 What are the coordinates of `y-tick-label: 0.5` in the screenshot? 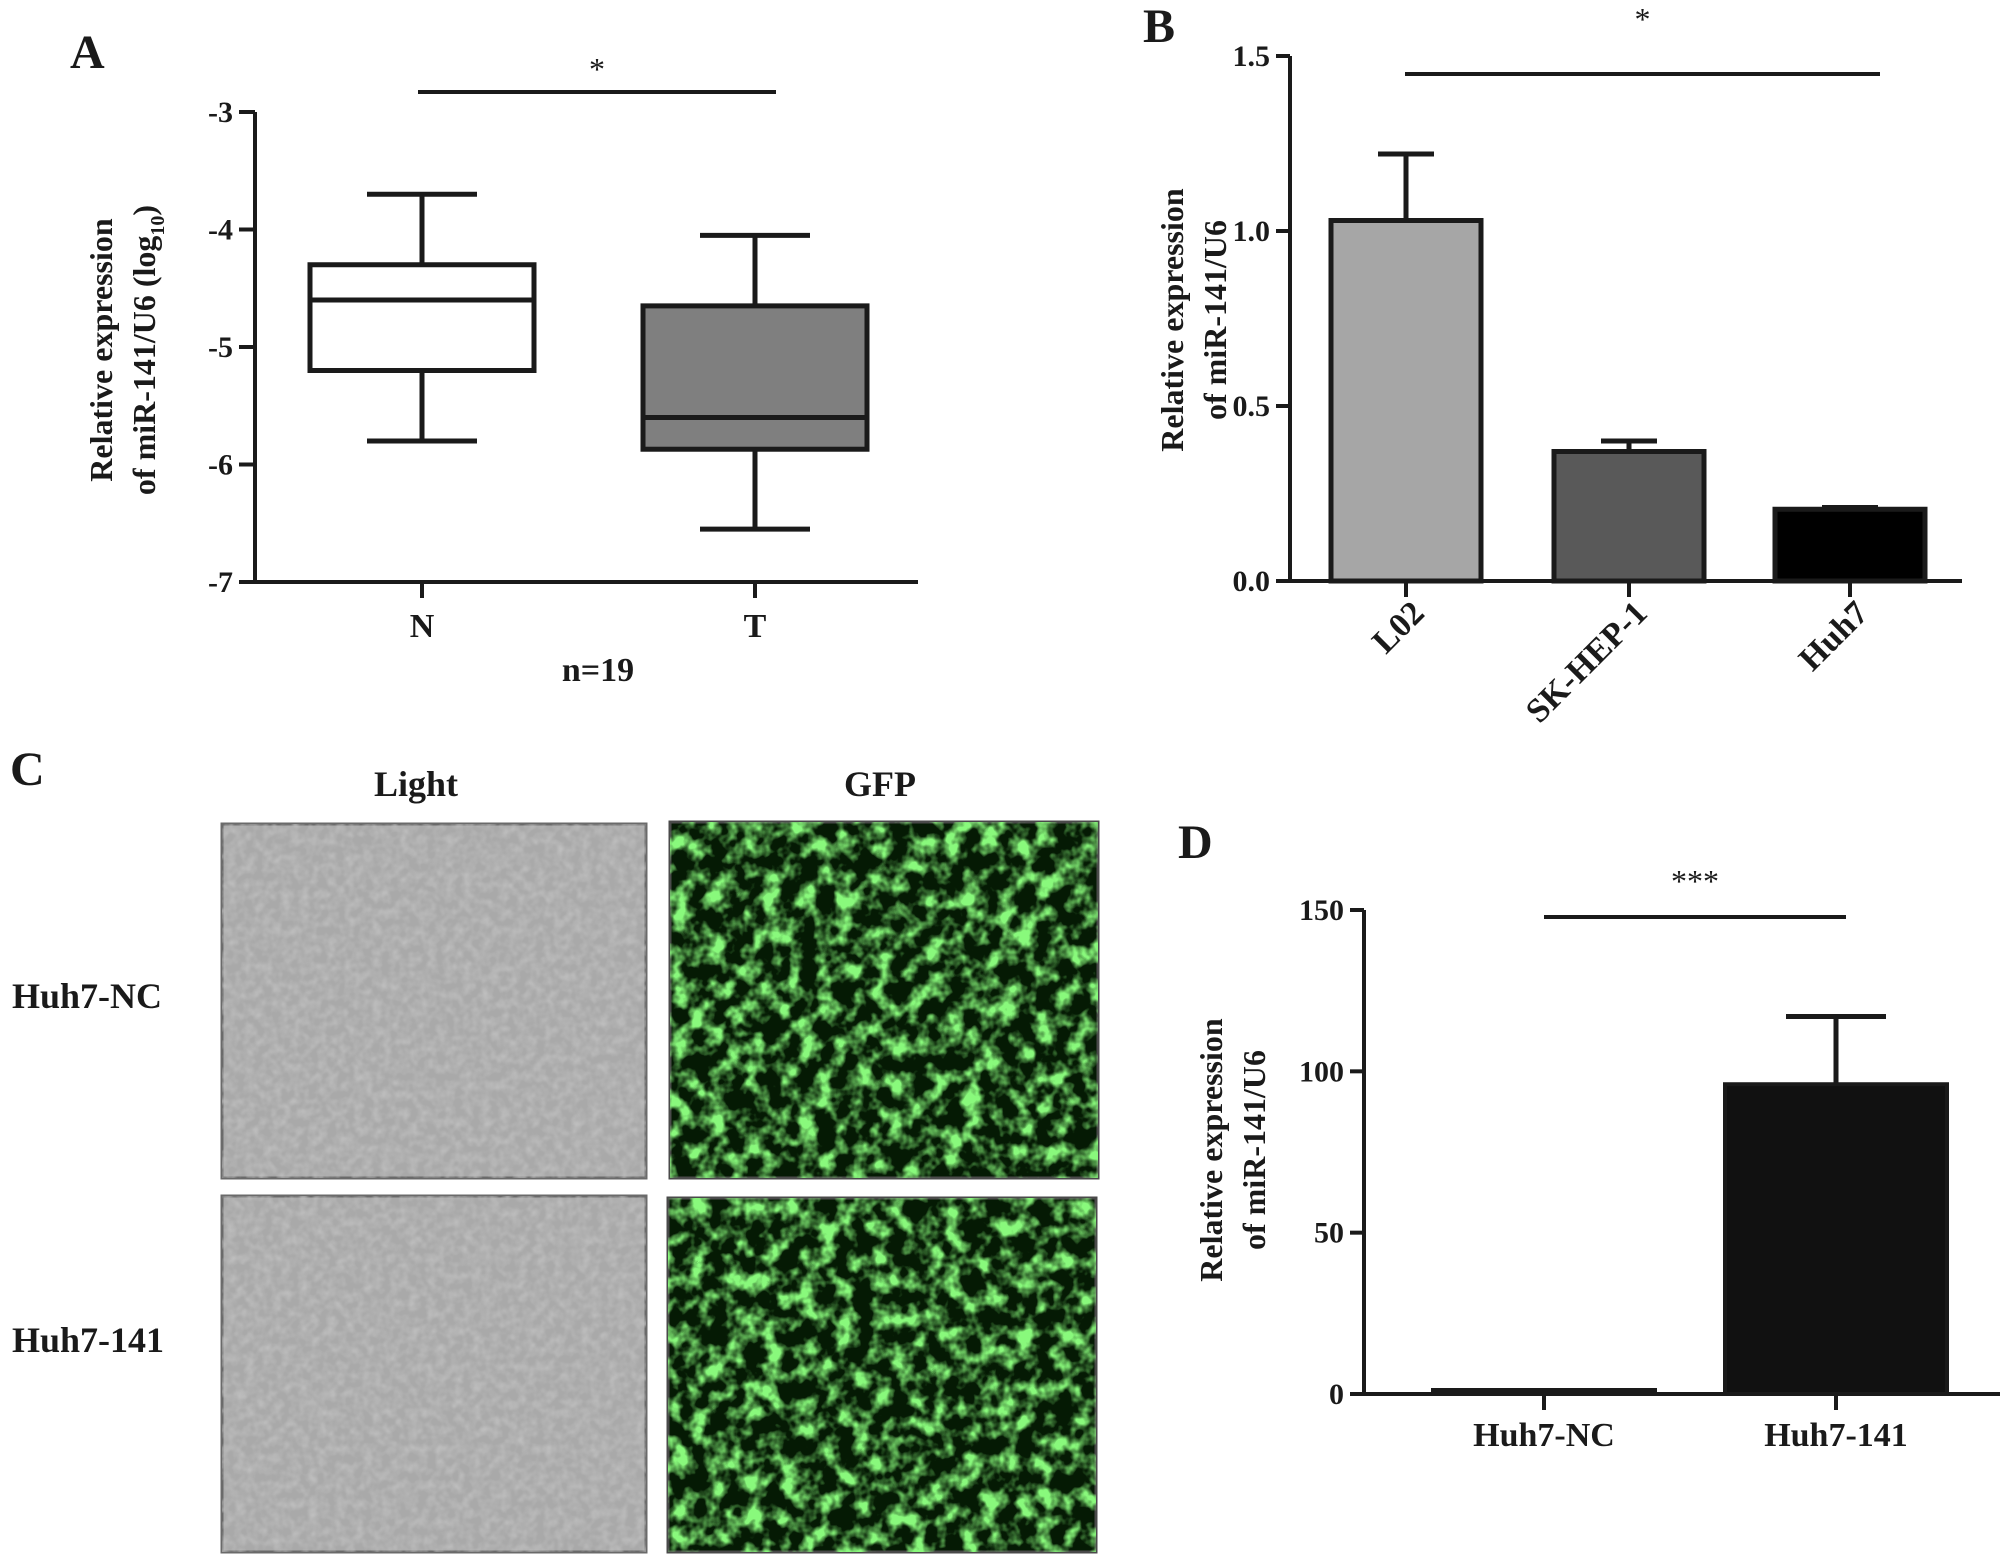 It's located at (1252, 406).